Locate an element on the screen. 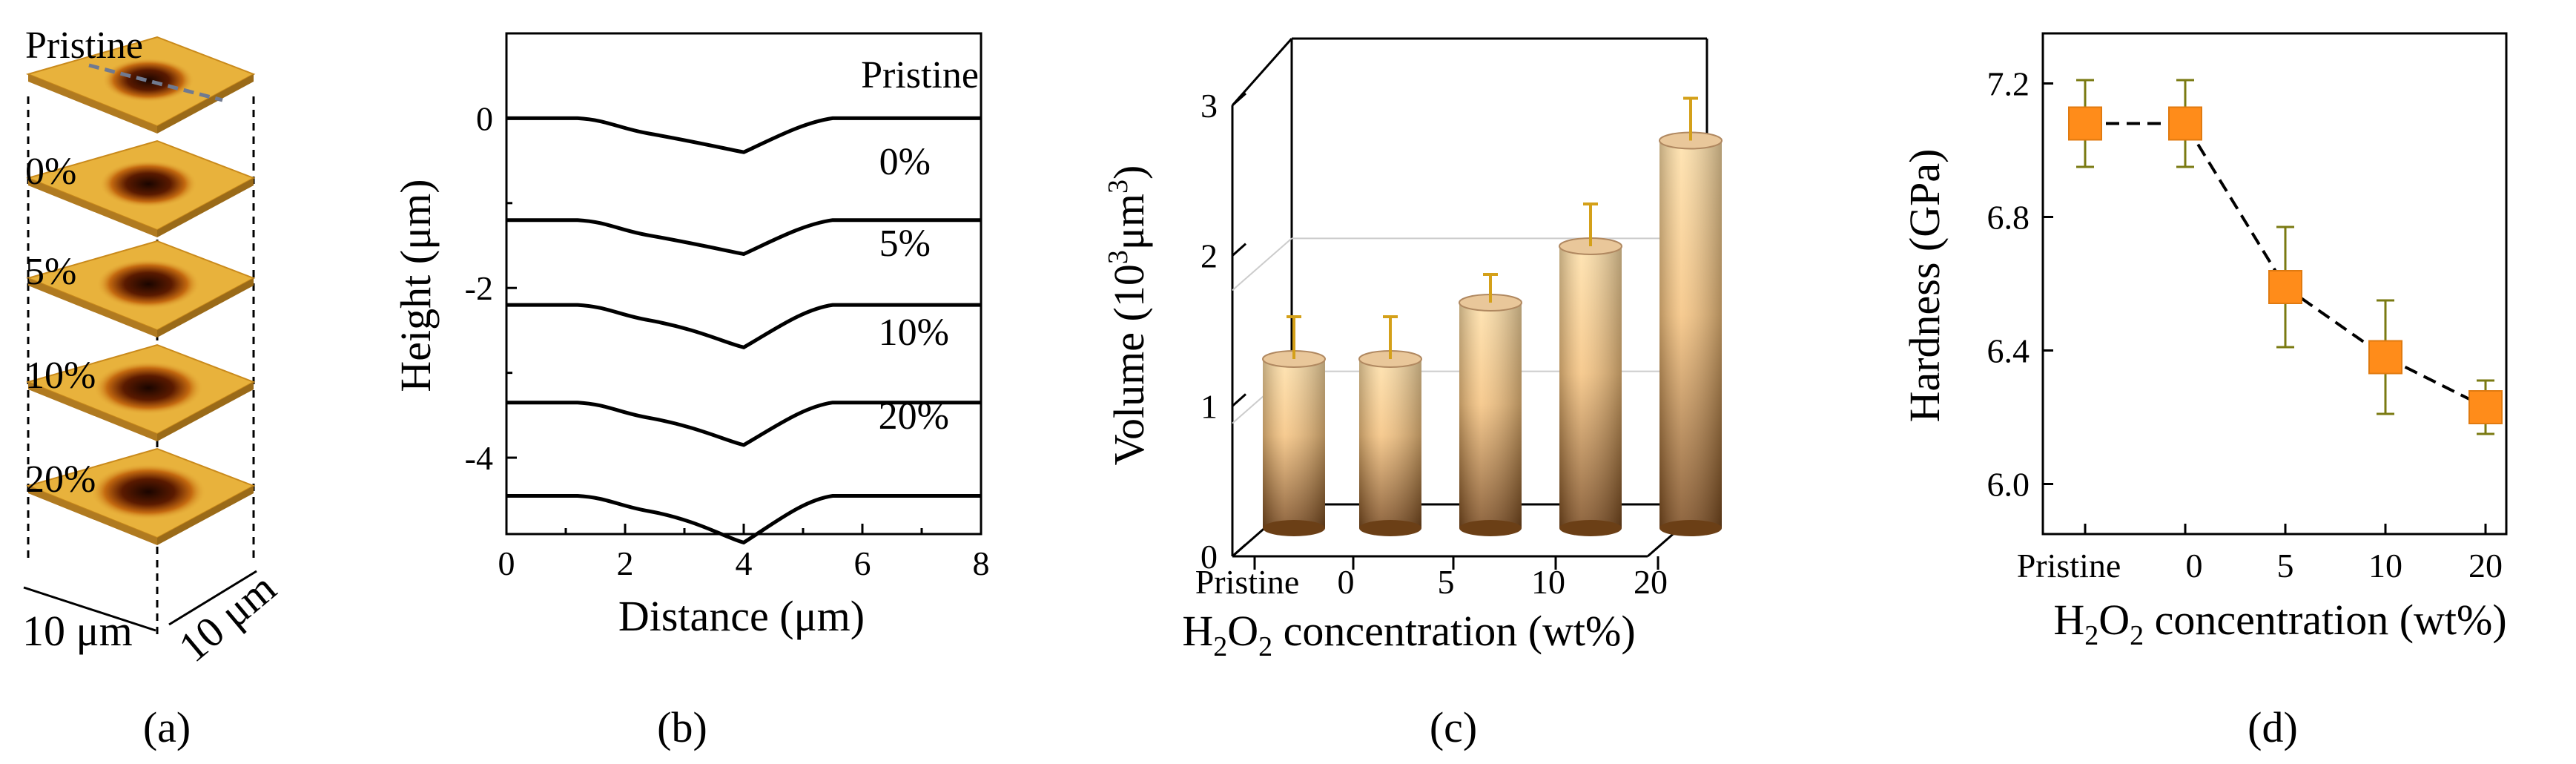 Image resolution: width=2576 pixels, height=764 pixels. c-x-tick-label: 5 is located at coordinates (1446, 582).